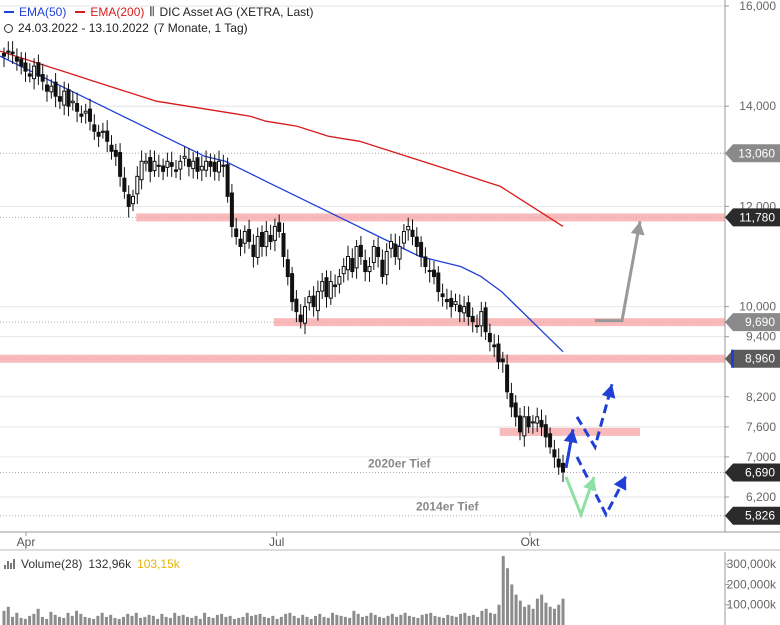  I want to click on arrow-up-short, so click(570, 449).